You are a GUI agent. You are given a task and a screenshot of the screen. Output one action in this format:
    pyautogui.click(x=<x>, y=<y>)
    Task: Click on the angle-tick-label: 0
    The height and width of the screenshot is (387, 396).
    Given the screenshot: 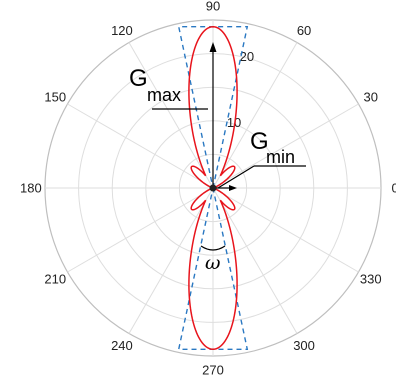 What is the action you would take?
    pyautogui.click(x=393, y=188)
    